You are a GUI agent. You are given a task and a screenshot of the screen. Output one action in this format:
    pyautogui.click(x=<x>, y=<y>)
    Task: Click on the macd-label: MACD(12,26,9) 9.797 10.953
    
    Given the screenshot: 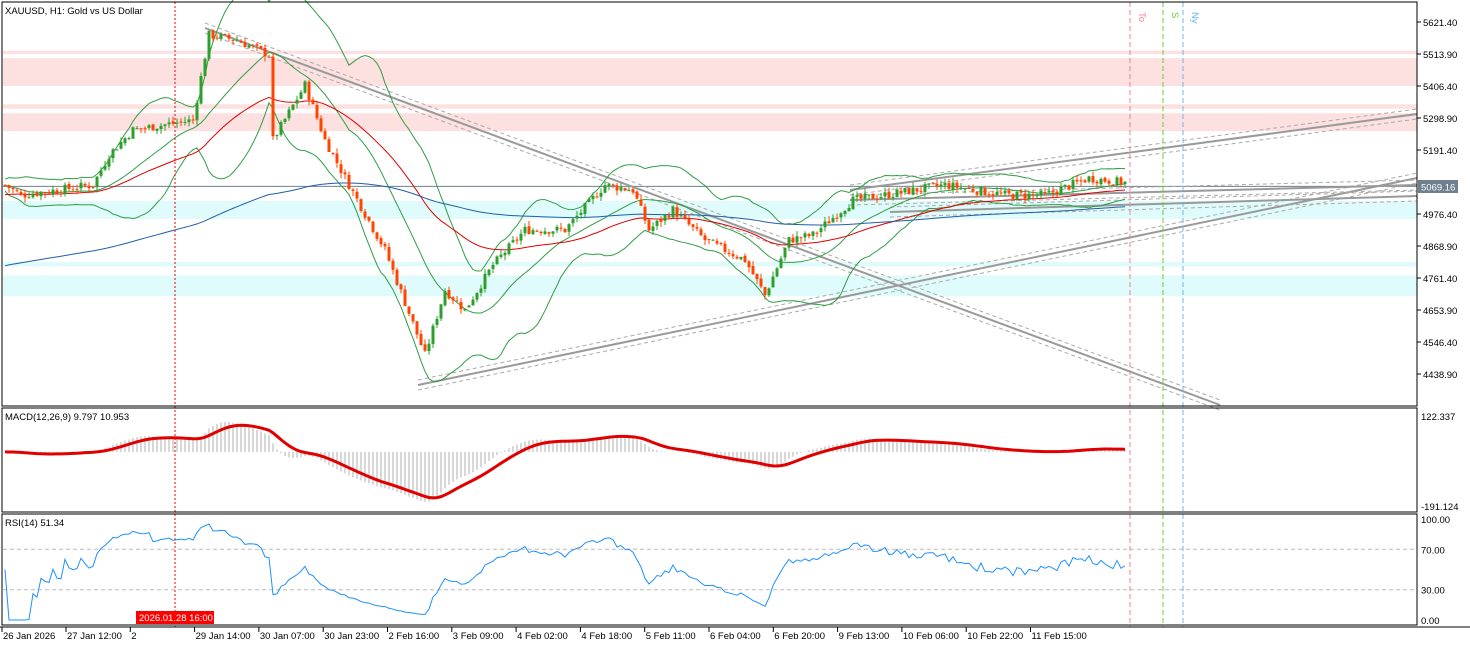 What is the action you would take?
    pyautogui.click(x=67, y=417)
    